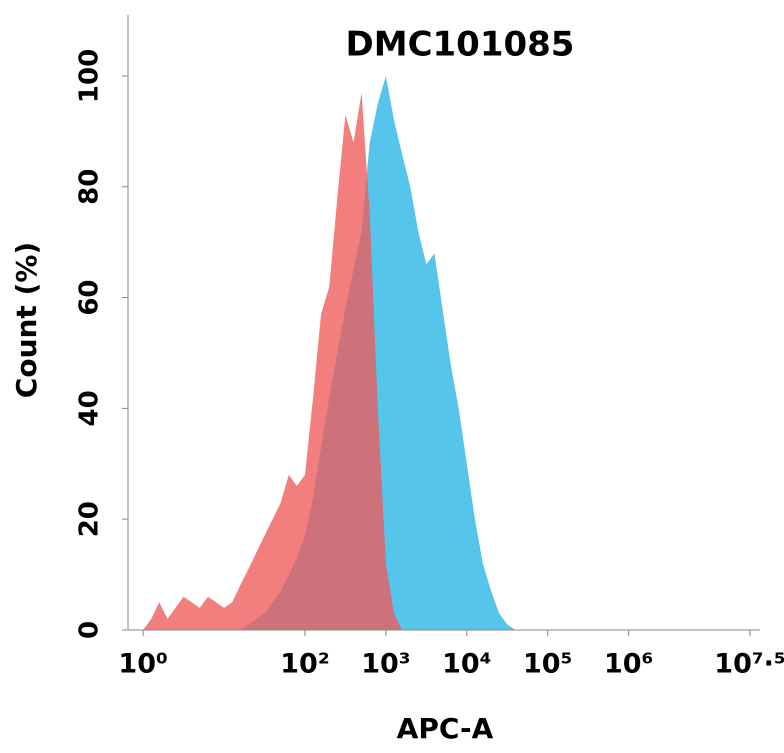 The image size is (784, 753). Describe the element at coordinates (90, 519) in the screenshot. I see `y-tick-label: 20` at that location.